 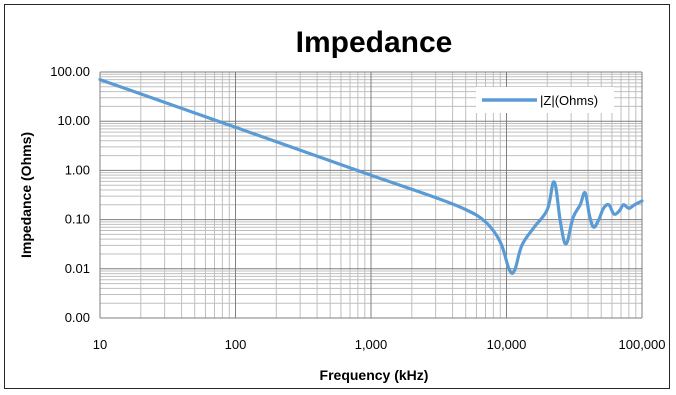 I want to click on y-tick-label: 0.01, so click(x=77, y=268).